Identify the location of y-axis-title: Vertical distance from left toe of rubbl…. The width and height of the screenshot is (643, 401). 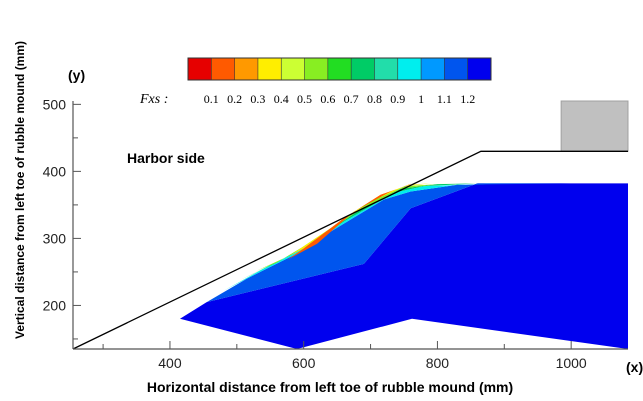
(20, 190).